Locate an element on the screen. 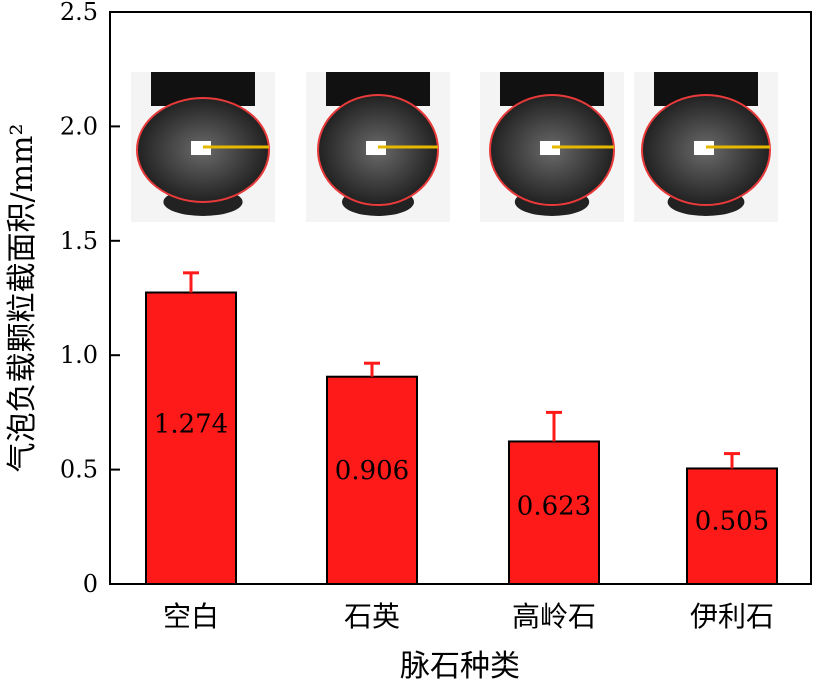 The image size is (823, 684). x-axis-labels: 空白 石英 高岭石 伊利石 is located at coordinates (468, 616).